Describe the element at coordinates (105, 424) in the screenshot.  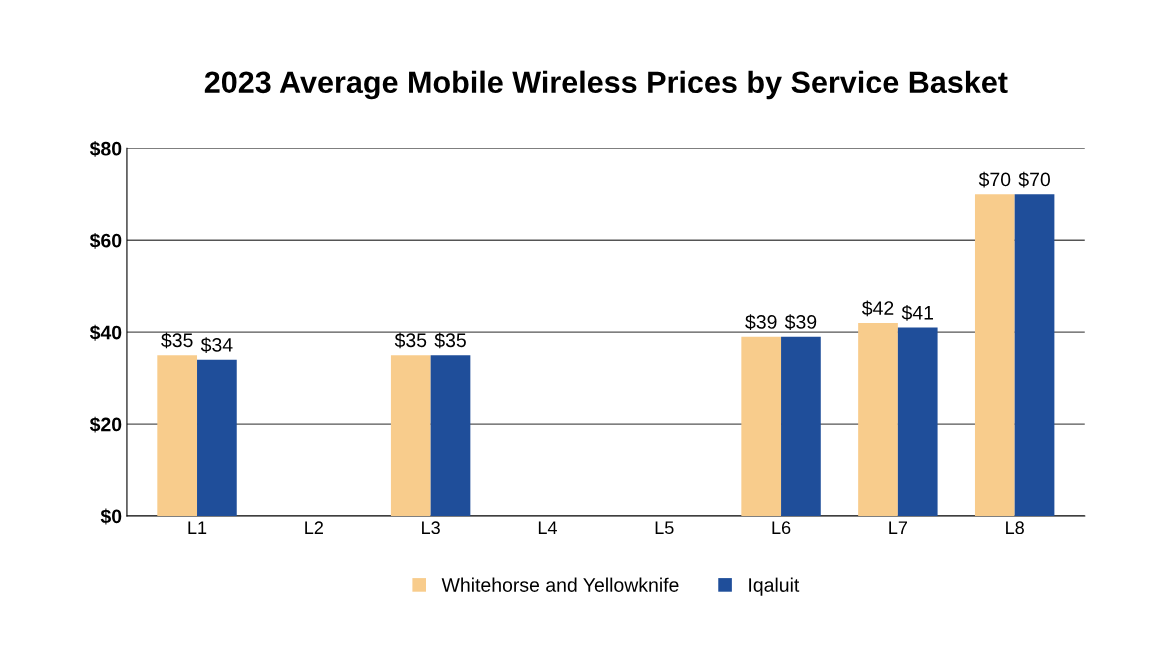
I see `y-tick-label: $20` at that location.